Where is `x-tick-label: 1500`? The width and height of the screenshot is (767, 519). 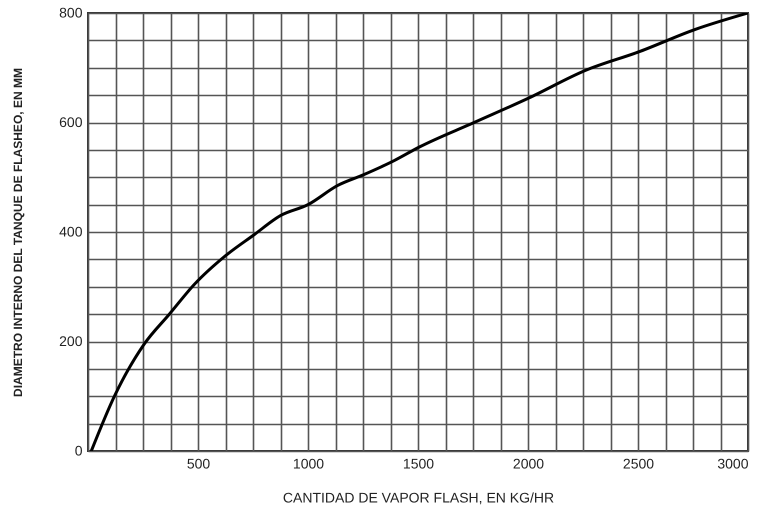
x-tick-label: 1500 is located at coordinates (418, 464).